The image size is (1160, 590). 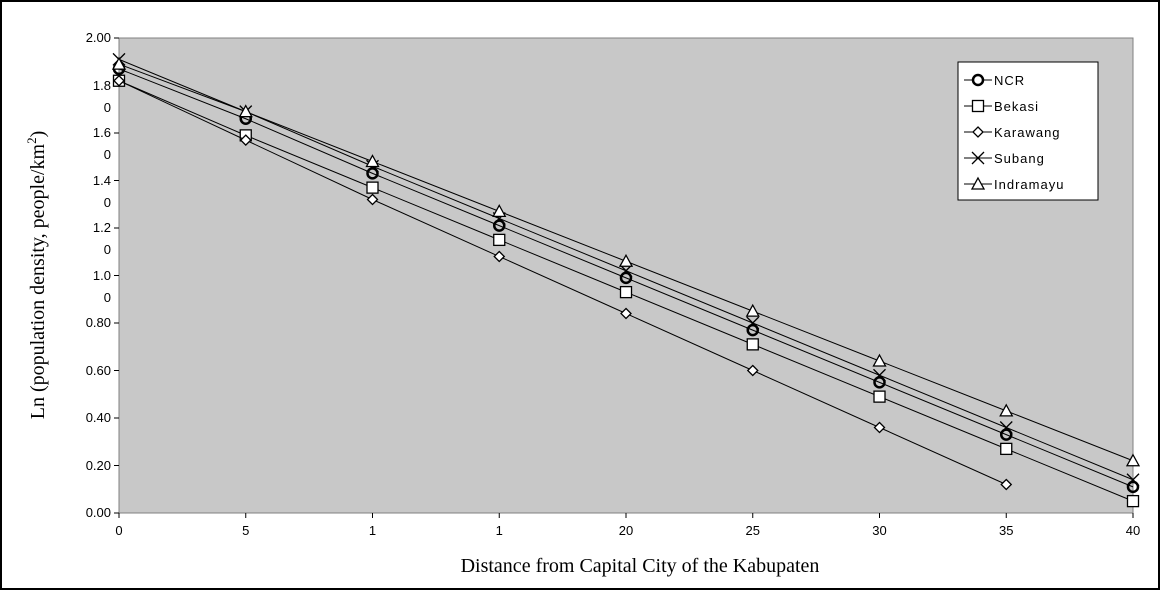 I want to click on y-axis-label: Ln (population density, people/km2), so click(x=36, y=275).